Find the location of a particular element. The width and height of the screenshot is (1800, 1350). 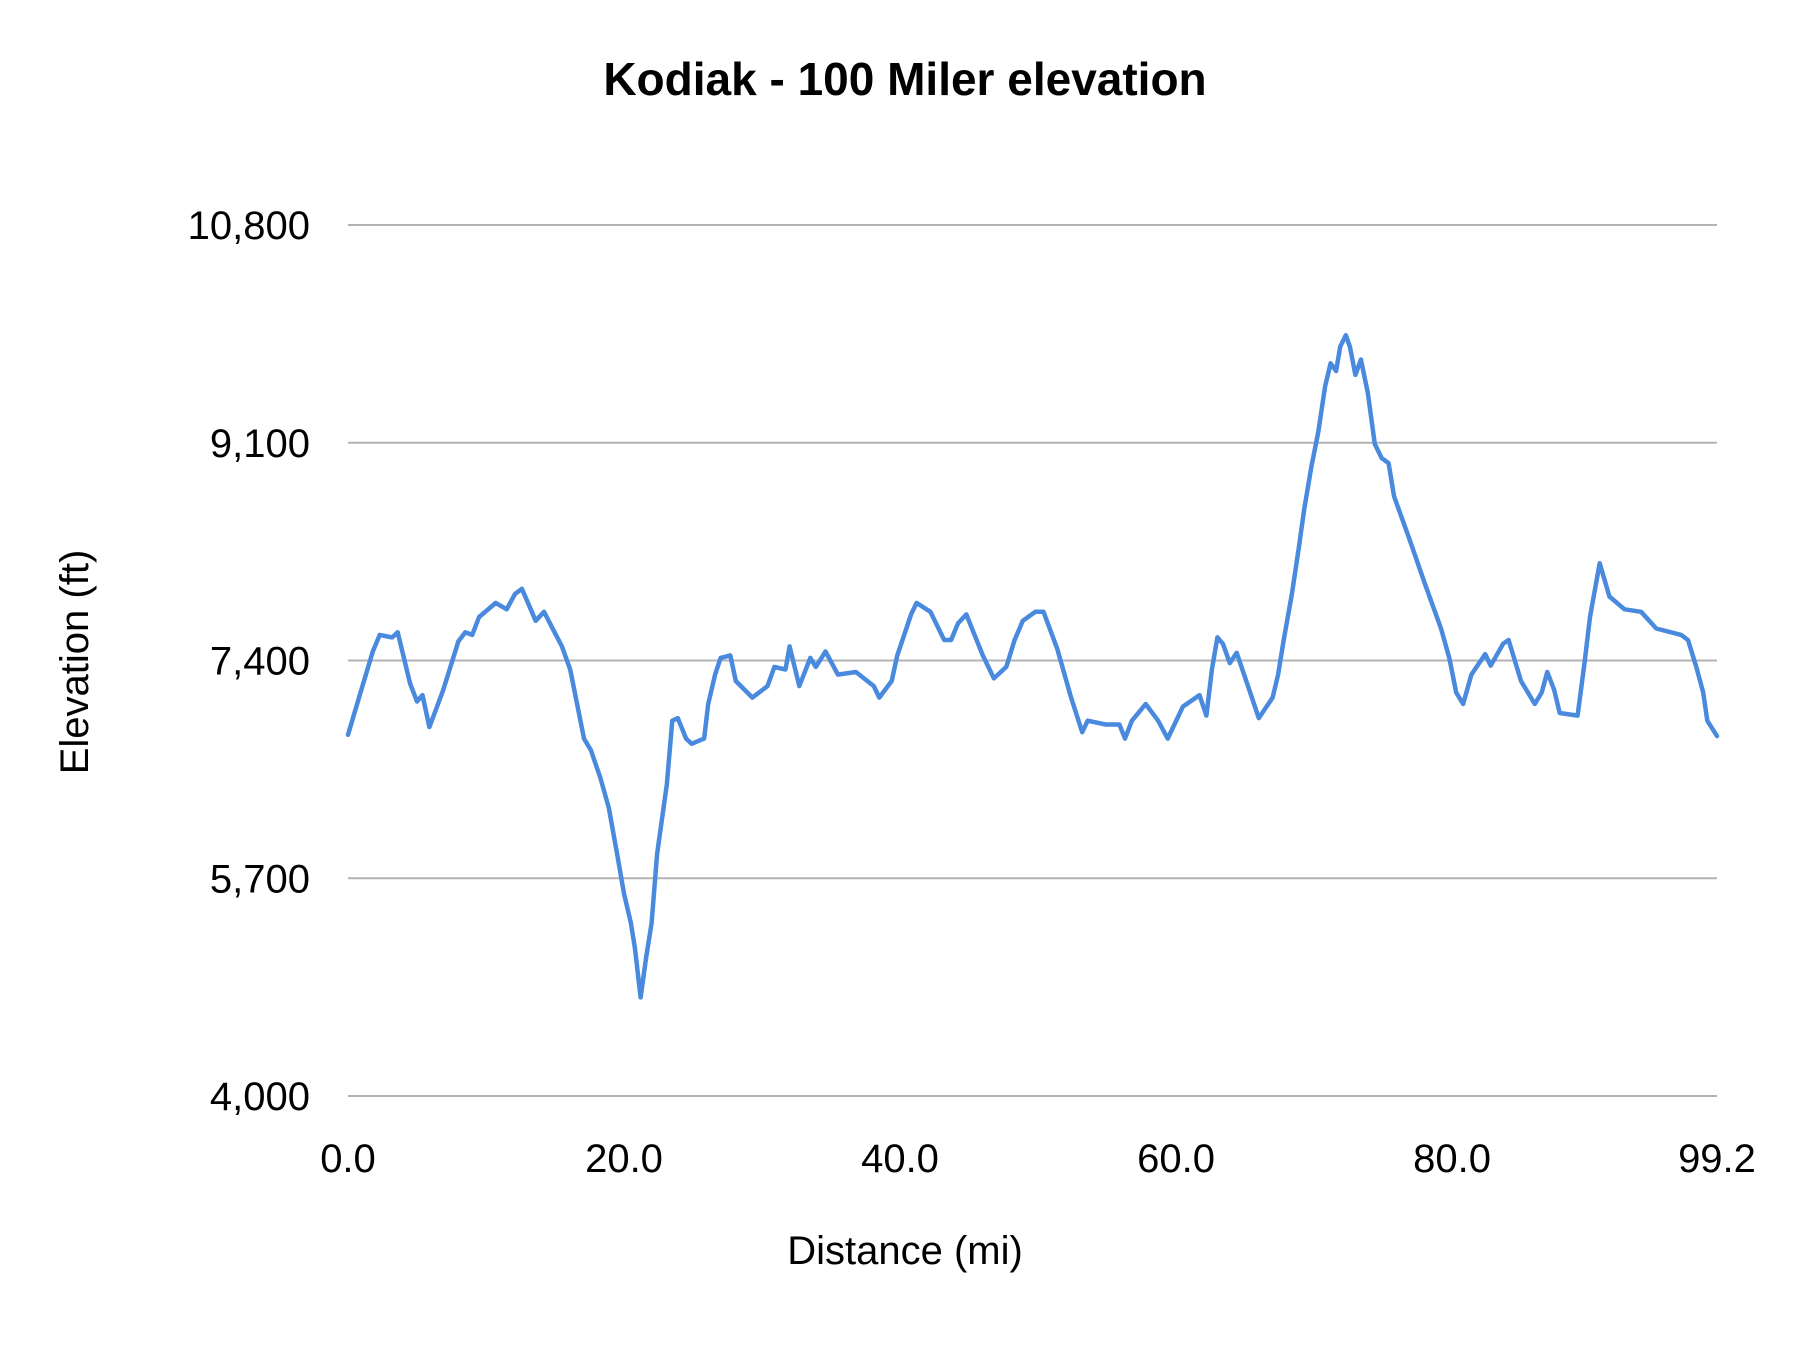

y-tick-label: 7,400 is located at coordinates (260, 662).